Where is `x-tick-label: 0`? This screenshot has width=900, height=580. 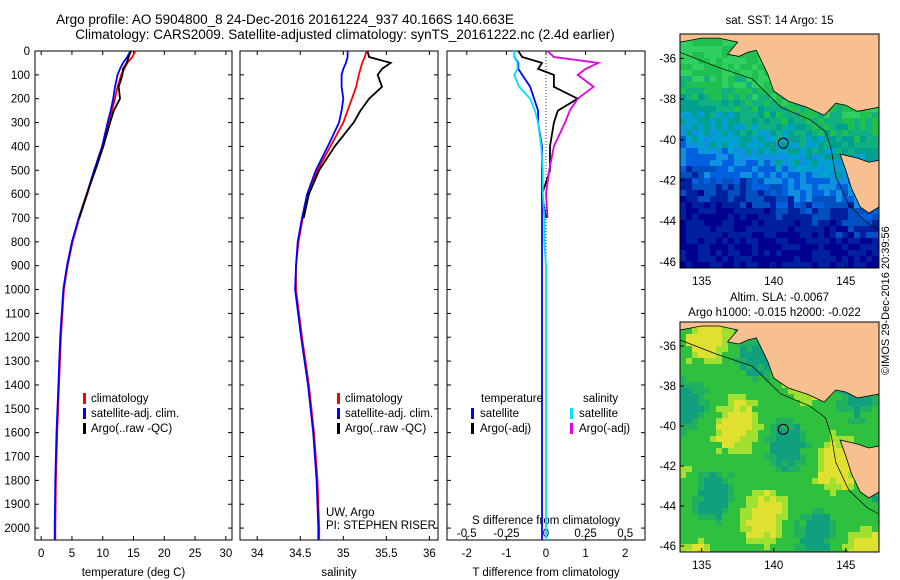
x-tick-label: 0 is located at coordinates (546, 554).